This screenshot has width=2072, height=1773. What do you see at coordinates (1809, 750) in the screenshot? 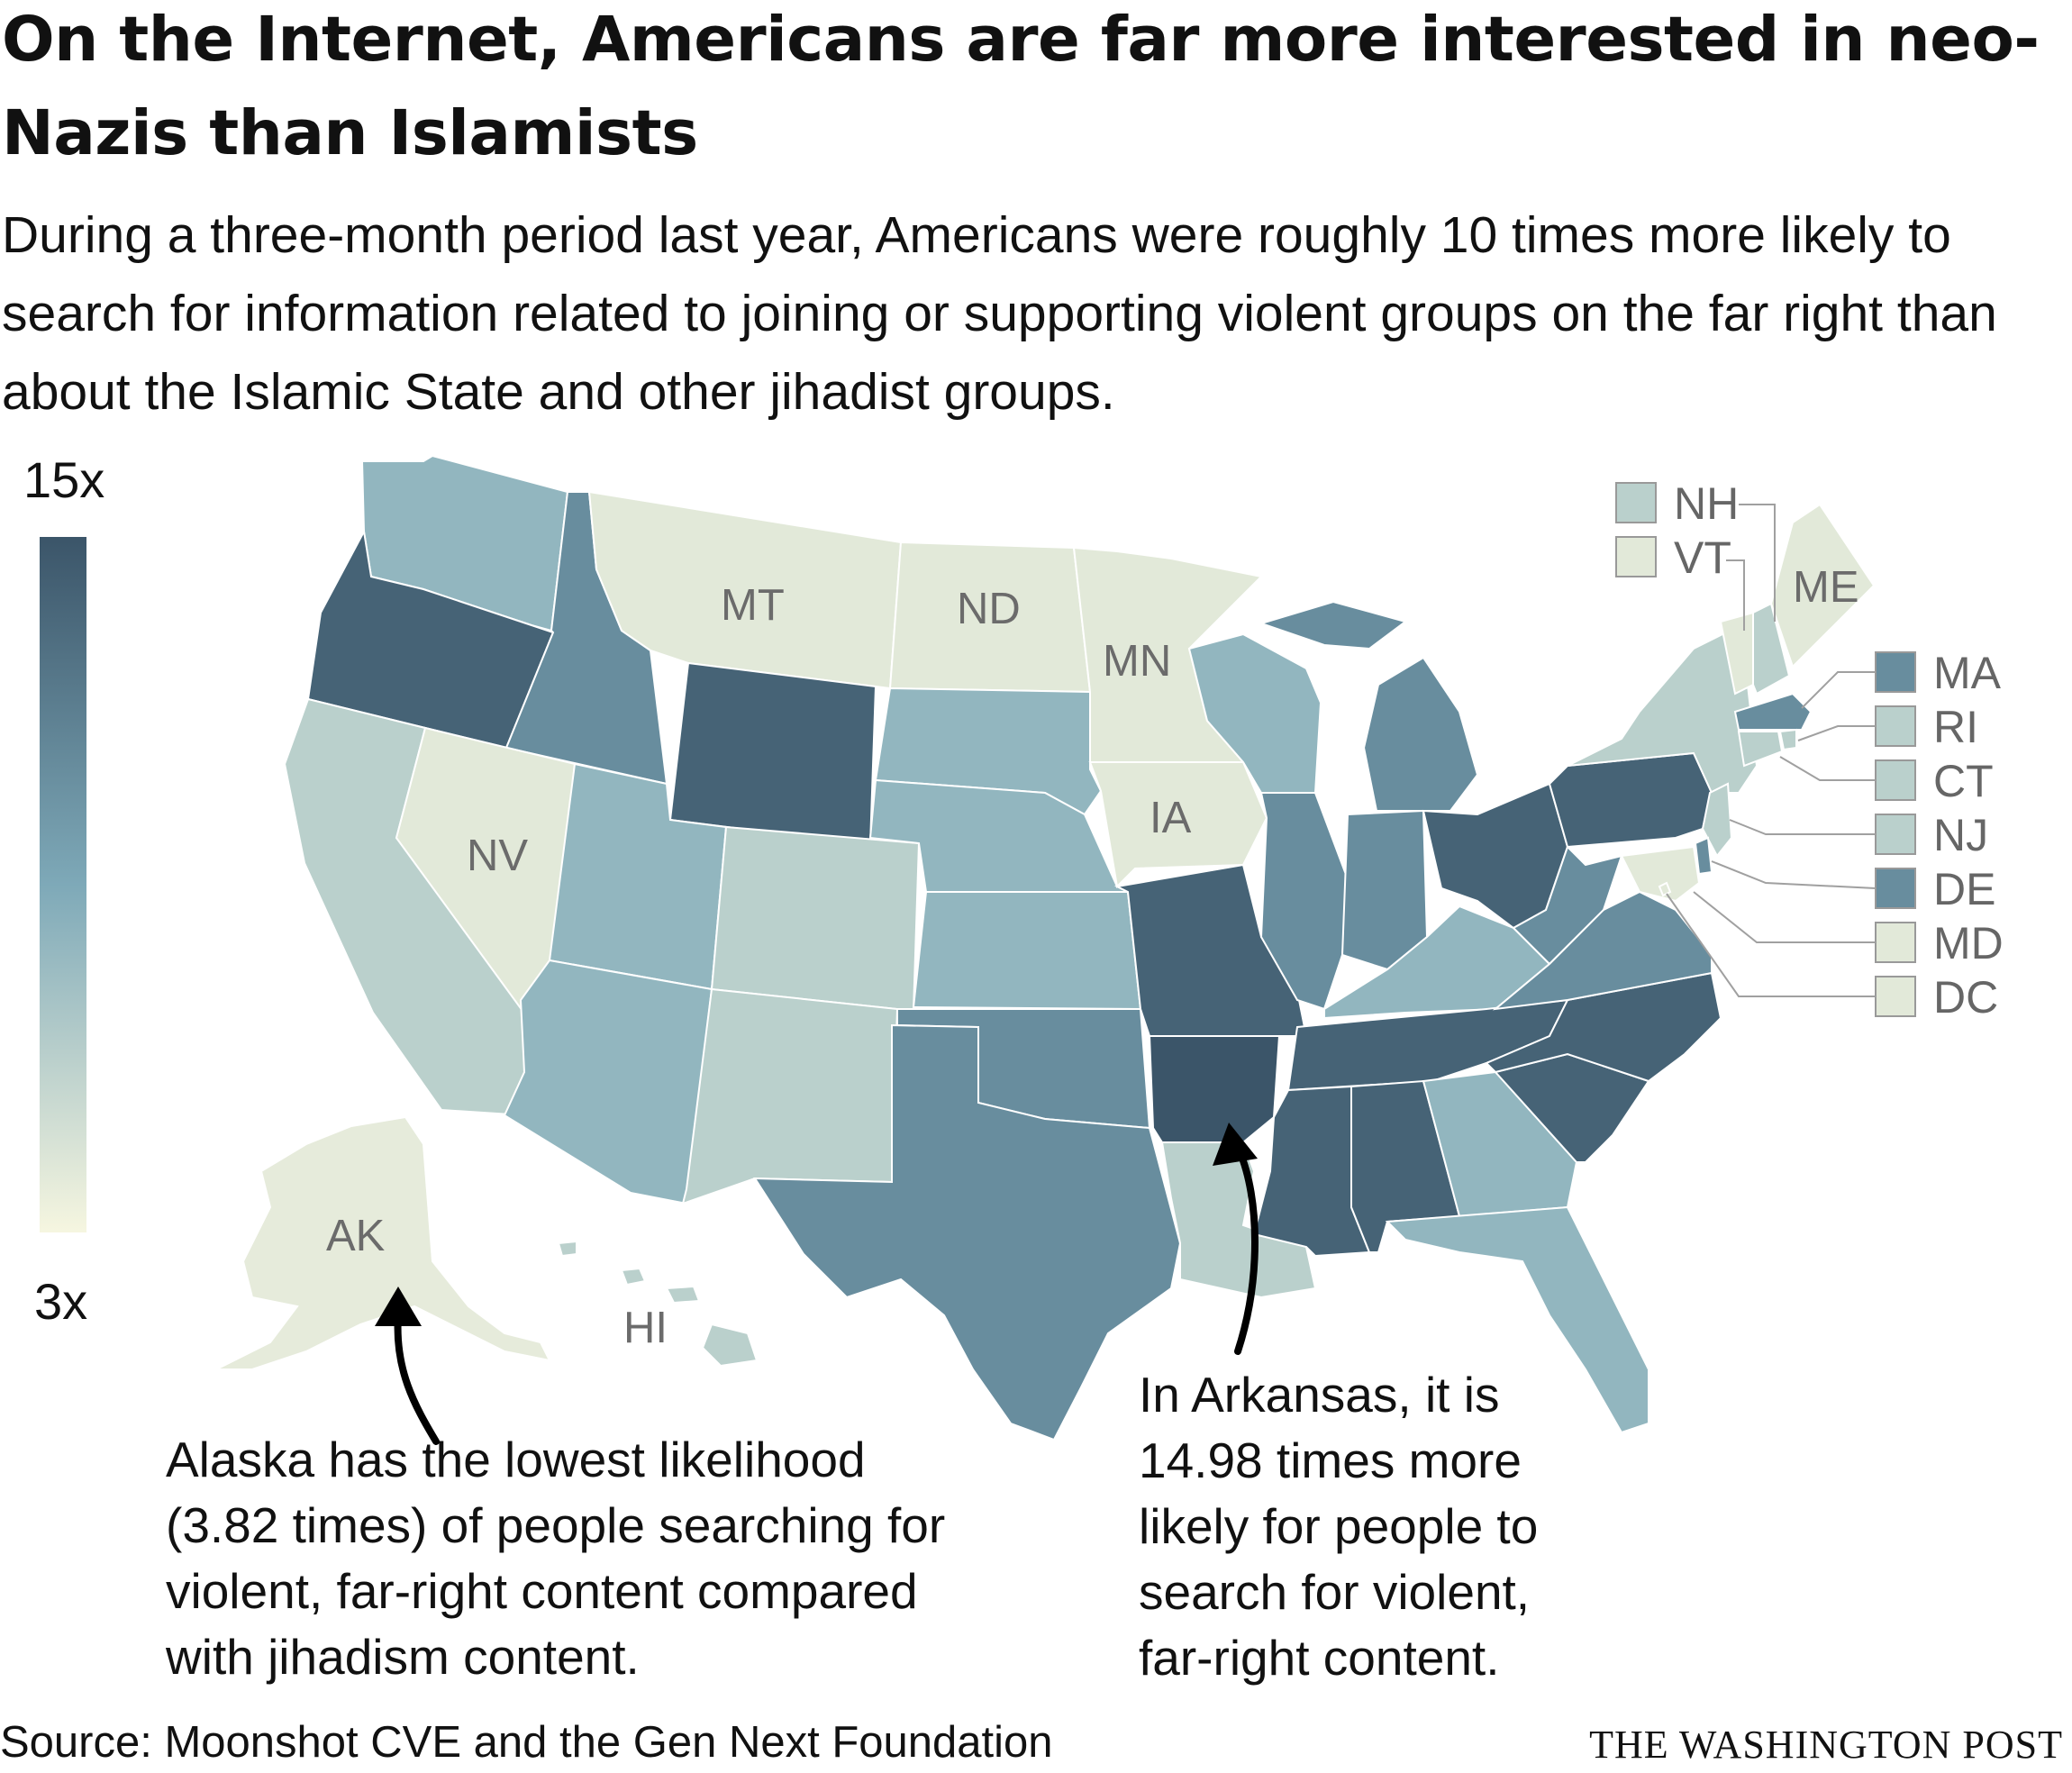
I see `small-state-keys: NH VT MA RI CT NJ DE MD DC` at bounding box center [1809, 750].